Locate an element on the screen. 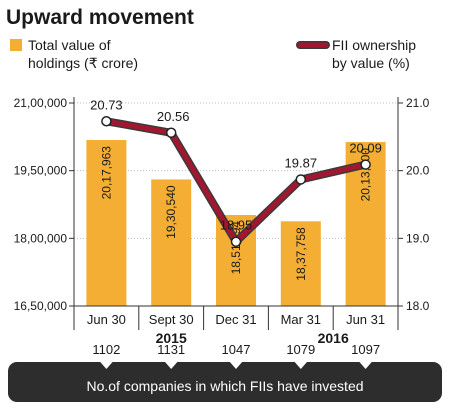  y-left-tick-label: 16,50,000 is located at coordinates (41, 306).